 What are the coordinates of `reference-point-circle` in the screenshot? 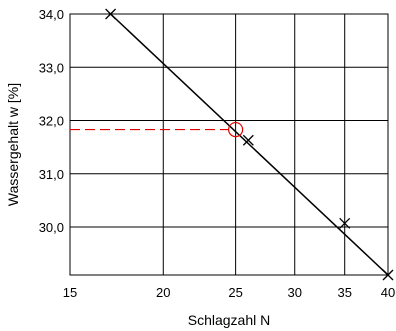 It's located at (236, 129).